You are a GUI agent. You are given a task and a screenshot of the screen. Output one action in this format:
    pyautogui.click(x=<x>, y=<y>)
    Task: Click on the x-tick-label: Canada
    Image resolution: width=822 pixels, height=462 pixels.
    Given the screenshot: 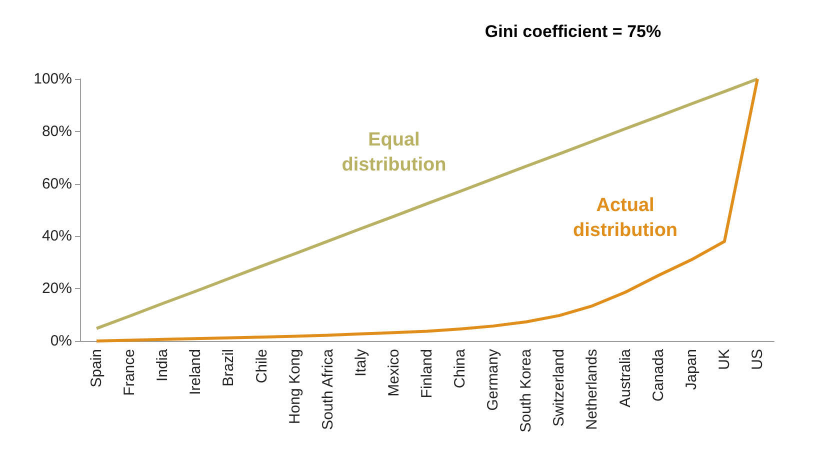 What is the action you would take?
    pyautogui.click(x=658, y=375)
    